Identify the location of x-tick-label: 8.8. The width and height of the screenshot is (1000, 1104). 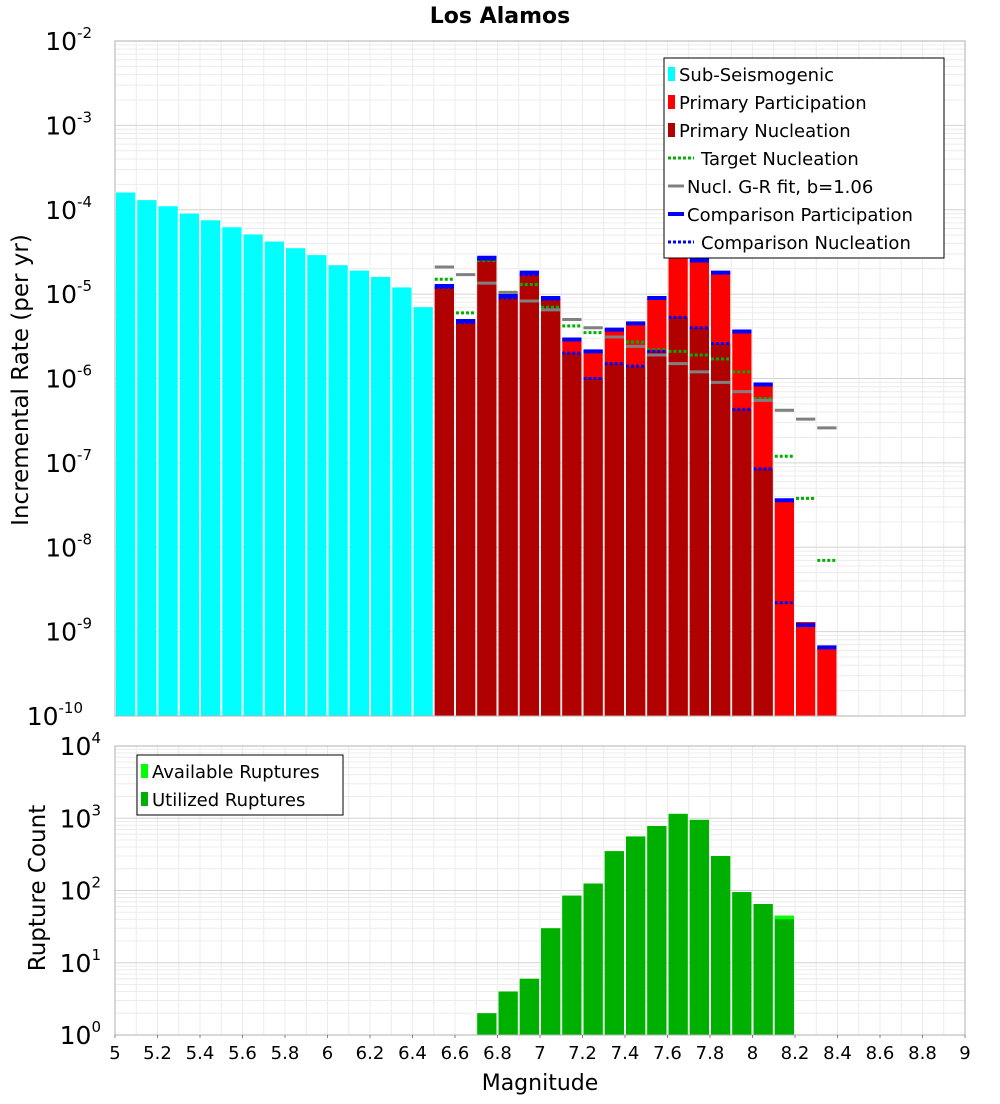
(922, 1053).